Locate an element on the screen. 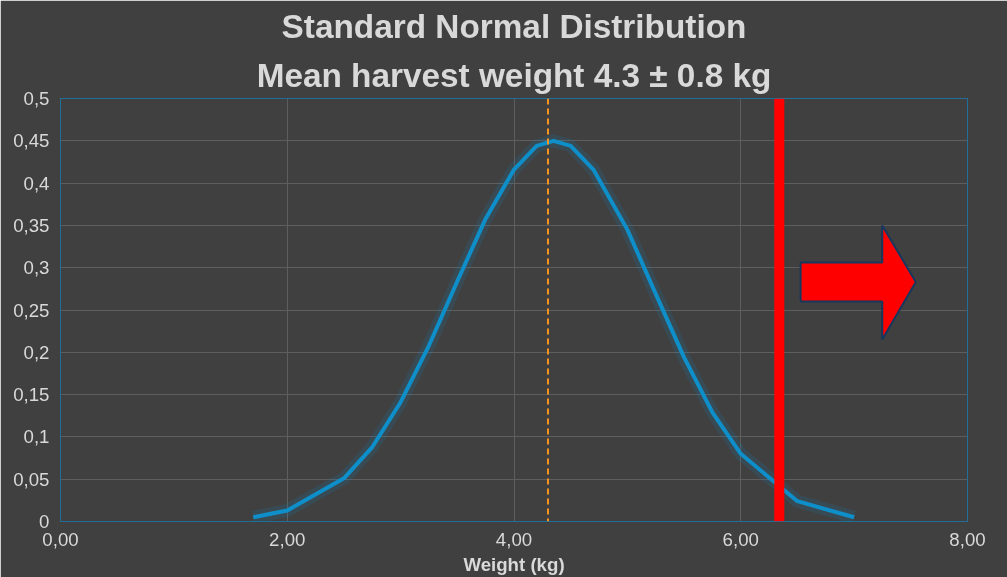  y-tick-label: 0,3 is located at coordinates (36, 268).